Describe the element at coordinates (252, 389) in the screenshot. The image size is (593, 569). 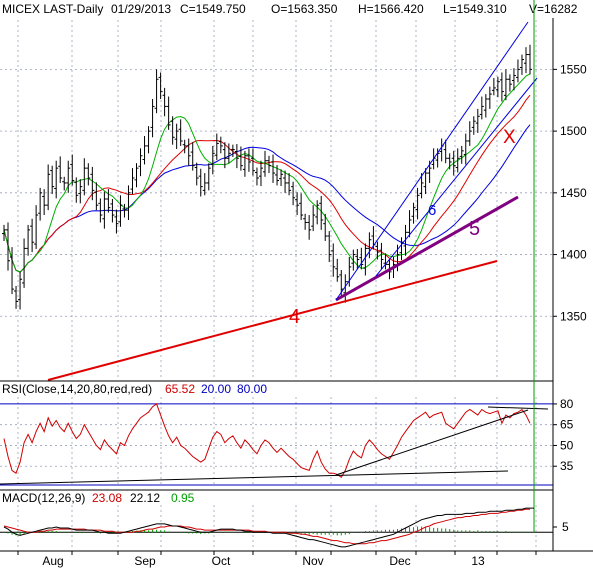
I see `rsi-upper-value: 80.00` at that location.